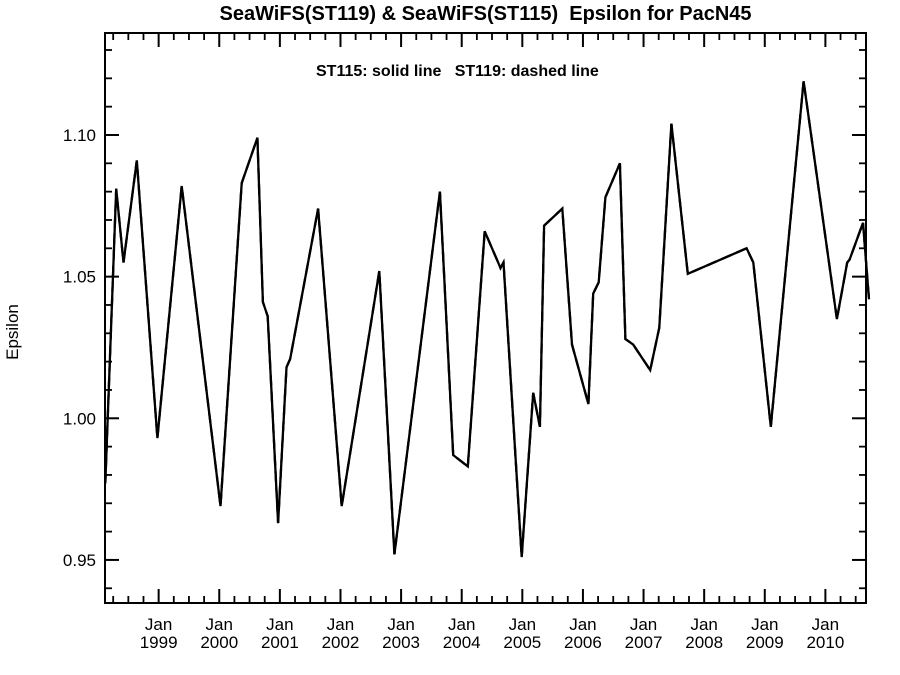 This screenshot has width=900, height=675. Describe the element at coordinates (159, 642) in the screenshot. I see `x-tick-label-year: 1999` at that location.